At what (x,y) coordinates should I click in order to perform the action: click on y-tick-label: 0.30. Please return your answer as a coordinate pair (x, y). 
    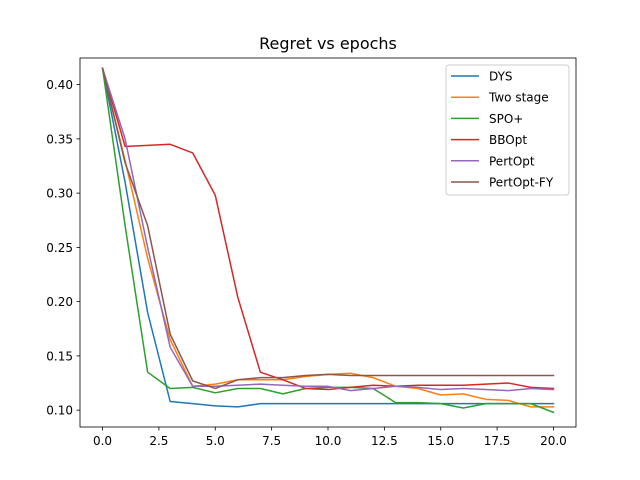
    Looking at the image, I should click on (59, 194).